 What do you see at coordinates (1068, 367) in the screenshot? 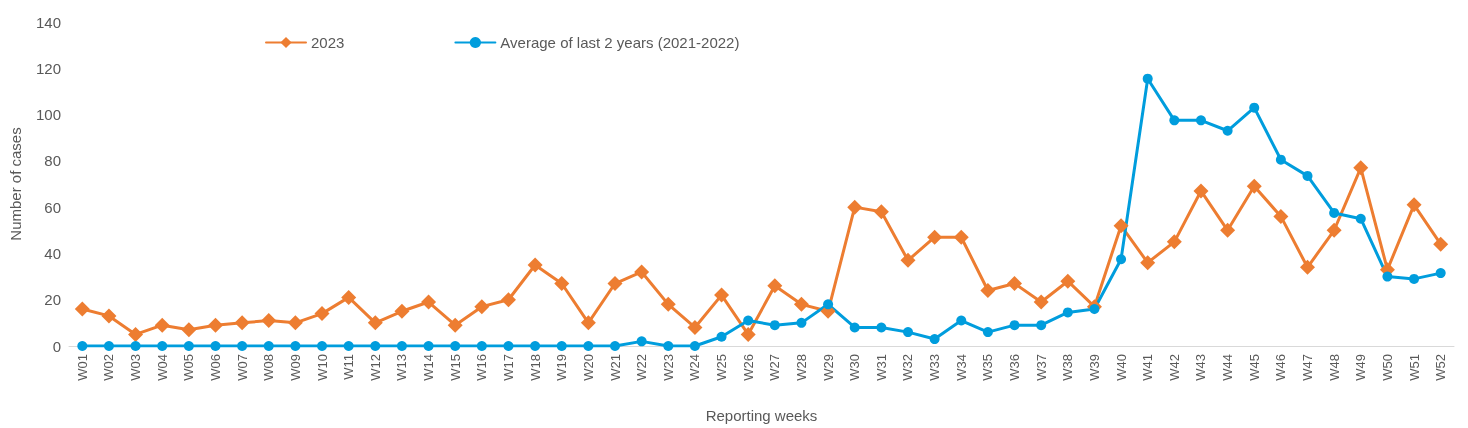
I see `x-tick-label: W38` at bounding box center [1068, 367].